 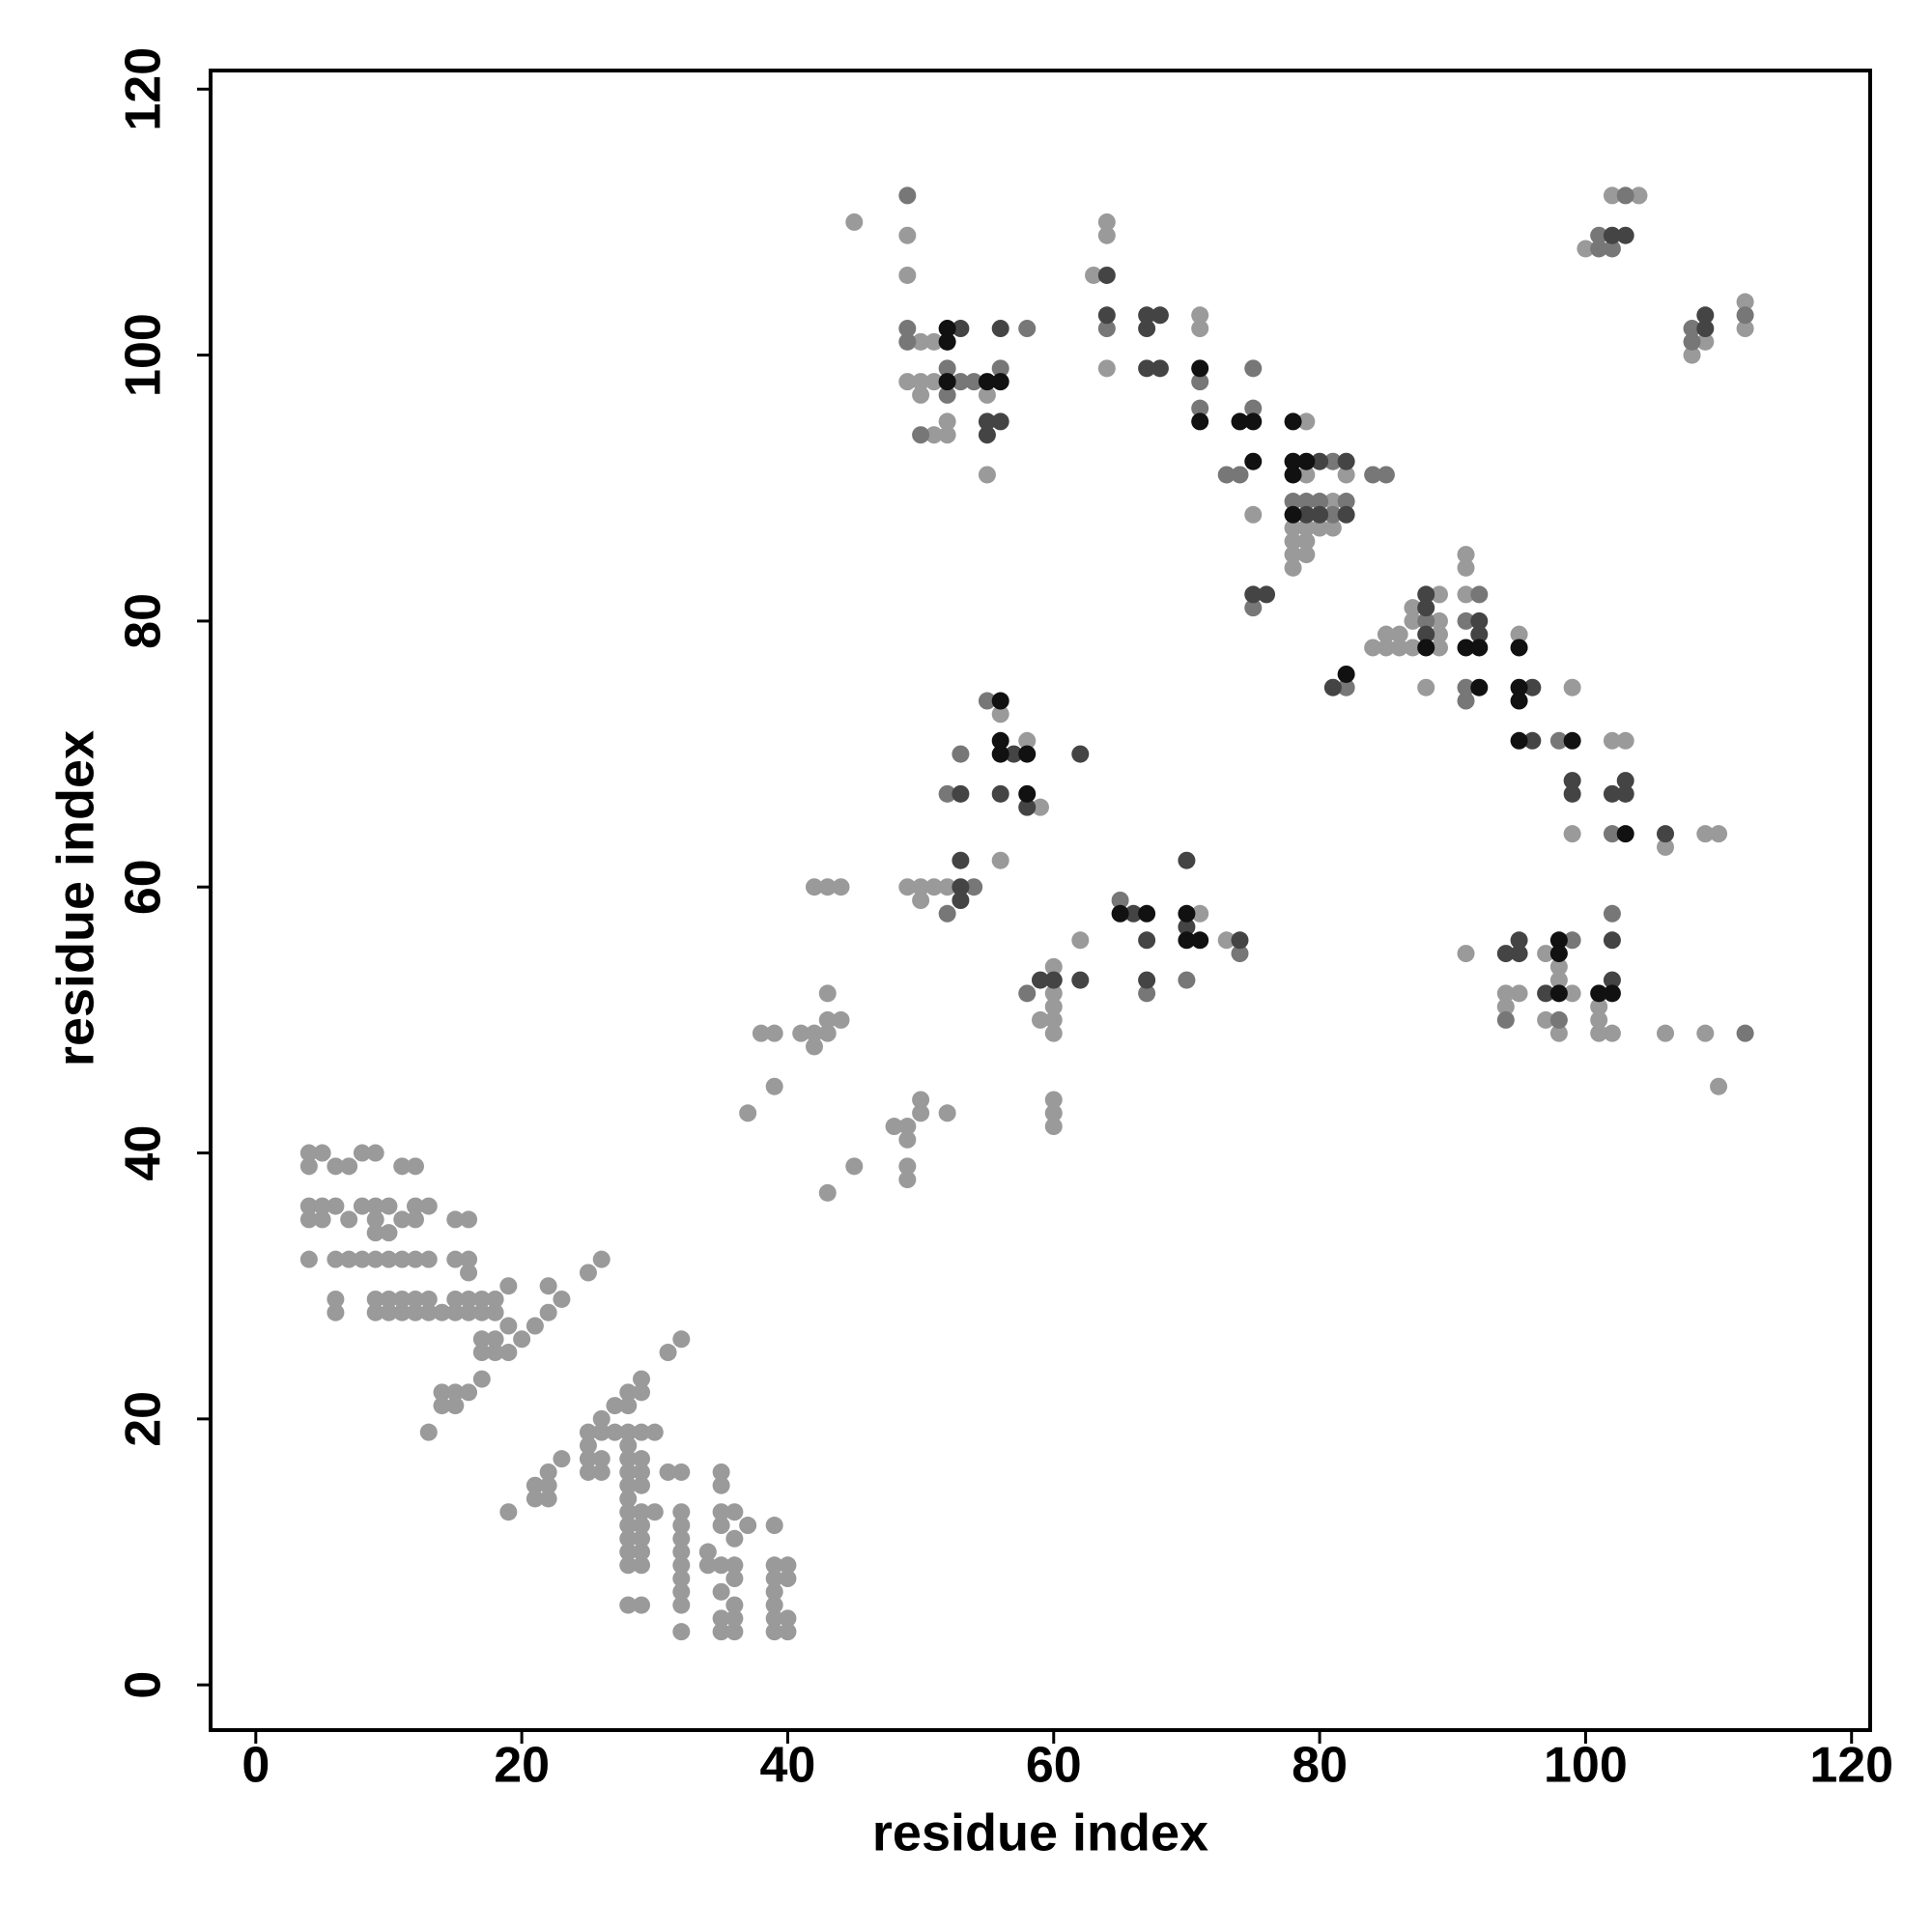 What do you see at coordinates (144, 1419) in the screenshot?
I see `y-tick-label: 20` at bounding box center [144, 1419].